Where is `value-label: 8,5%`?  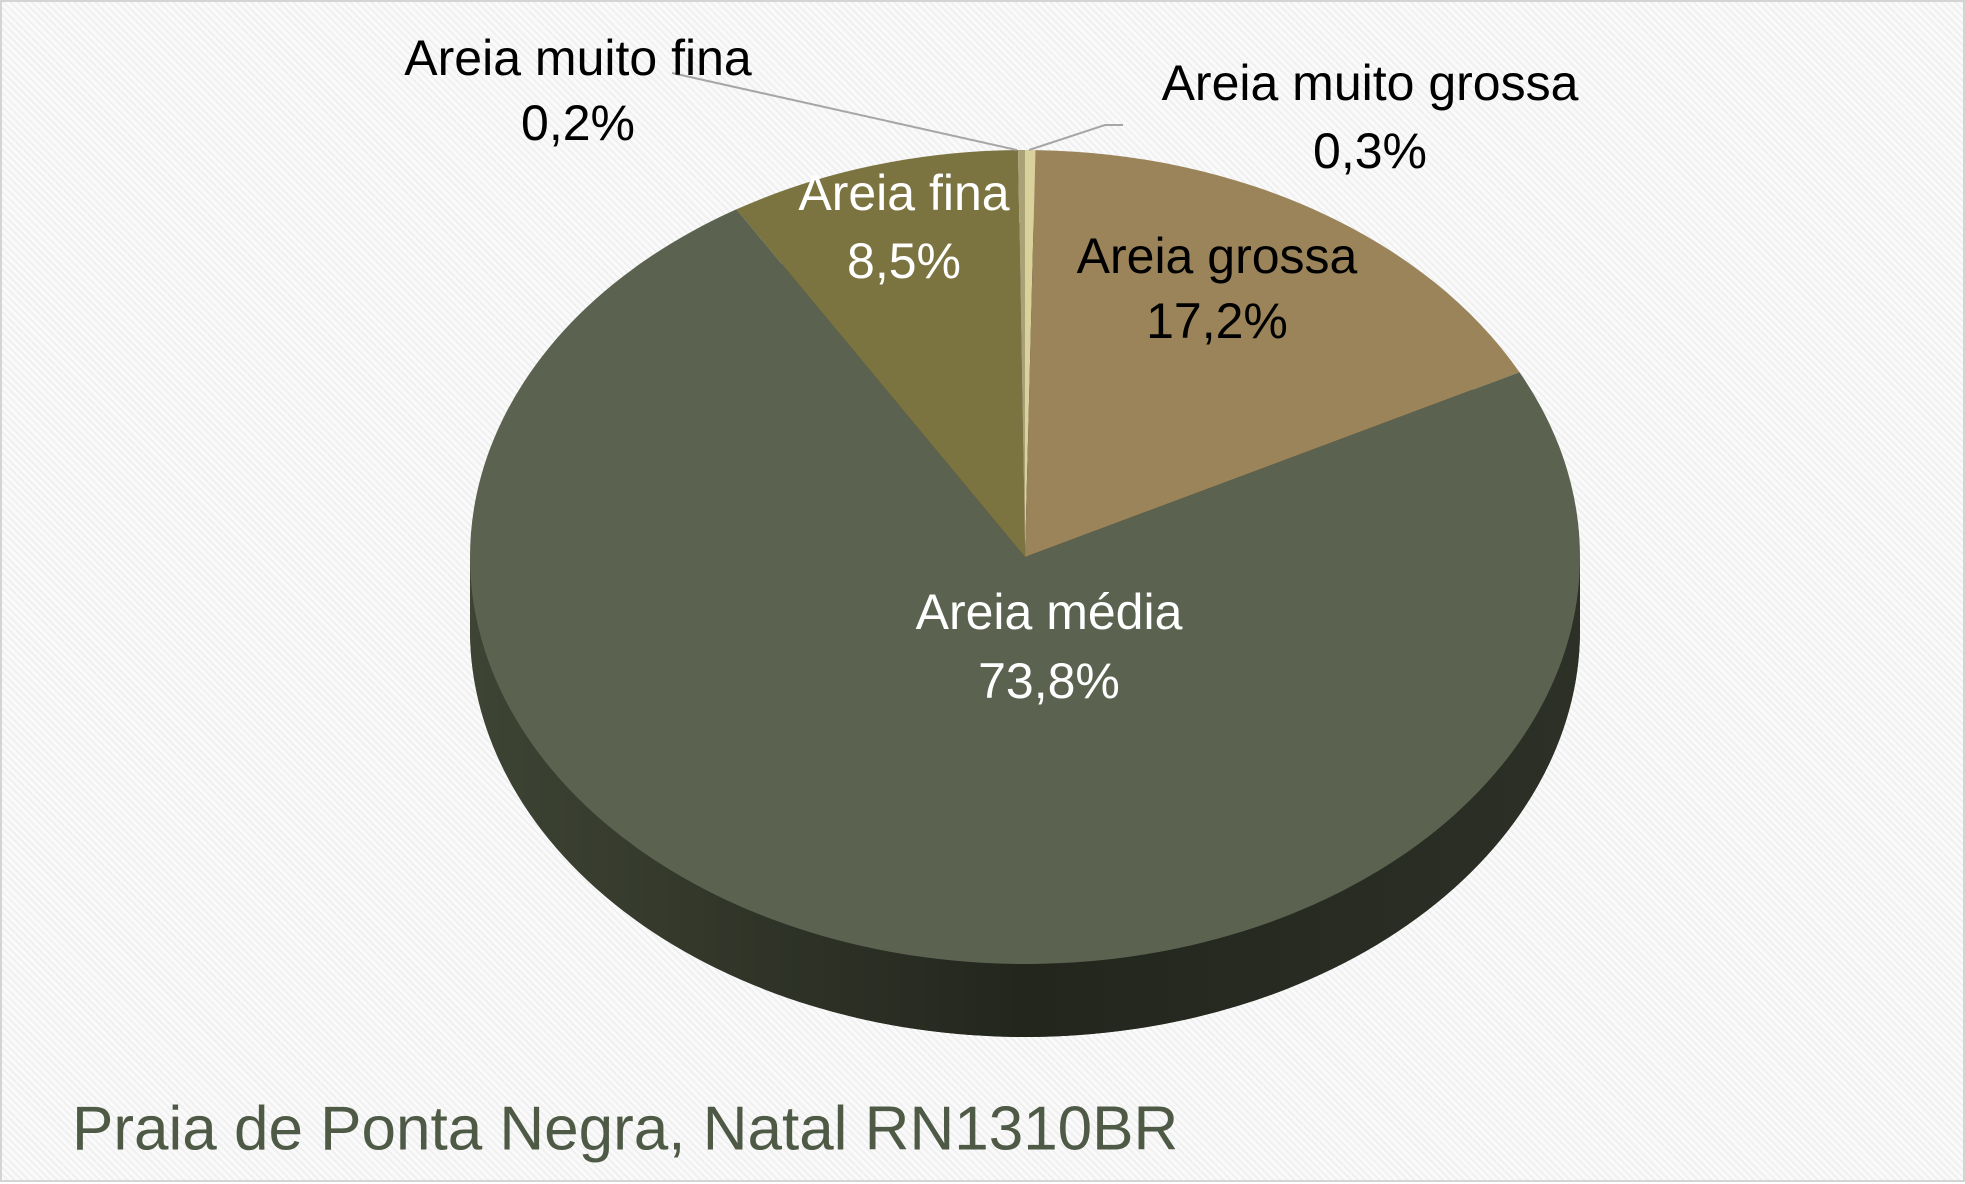
value-label: 8,5% is located at coordinates (904, 261).